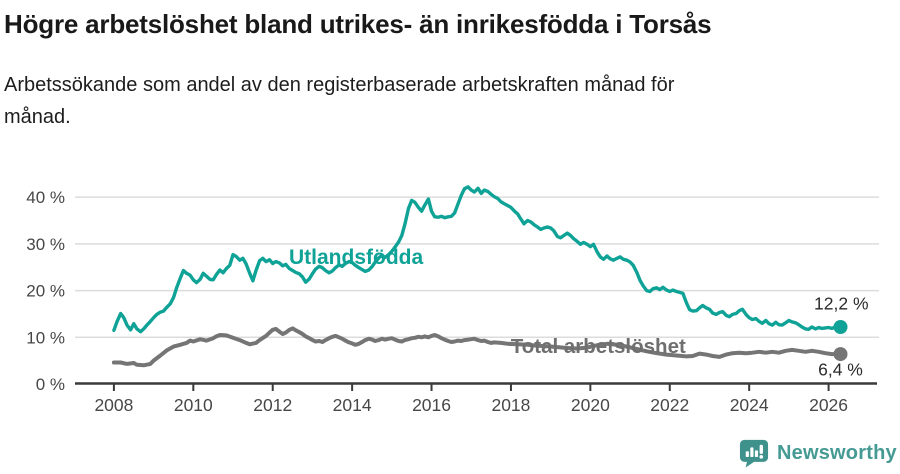 The image size is (900, 474). Describe the element at coordinates (510, 405) in the screenshot. I see `svg-text: 2018` at that location.